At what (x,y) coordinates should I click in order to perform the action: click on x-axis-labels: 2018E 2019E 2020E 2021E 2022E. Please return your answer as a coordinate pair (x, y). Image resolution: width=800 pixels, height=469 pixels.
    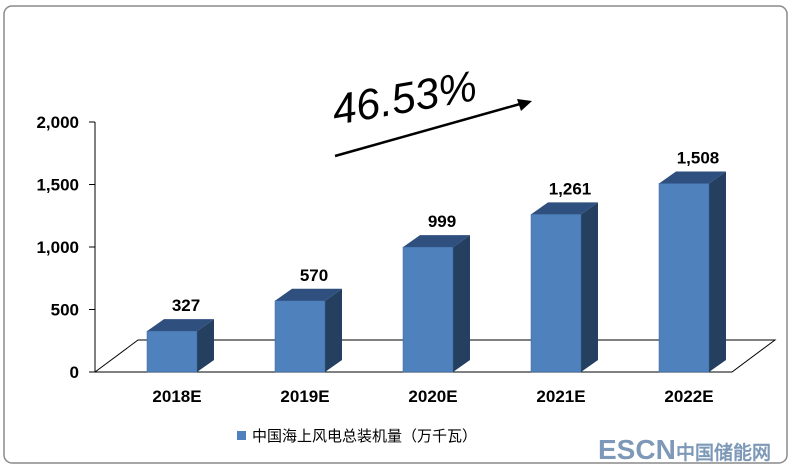
    Looking at the image, I should click on (432, 396).